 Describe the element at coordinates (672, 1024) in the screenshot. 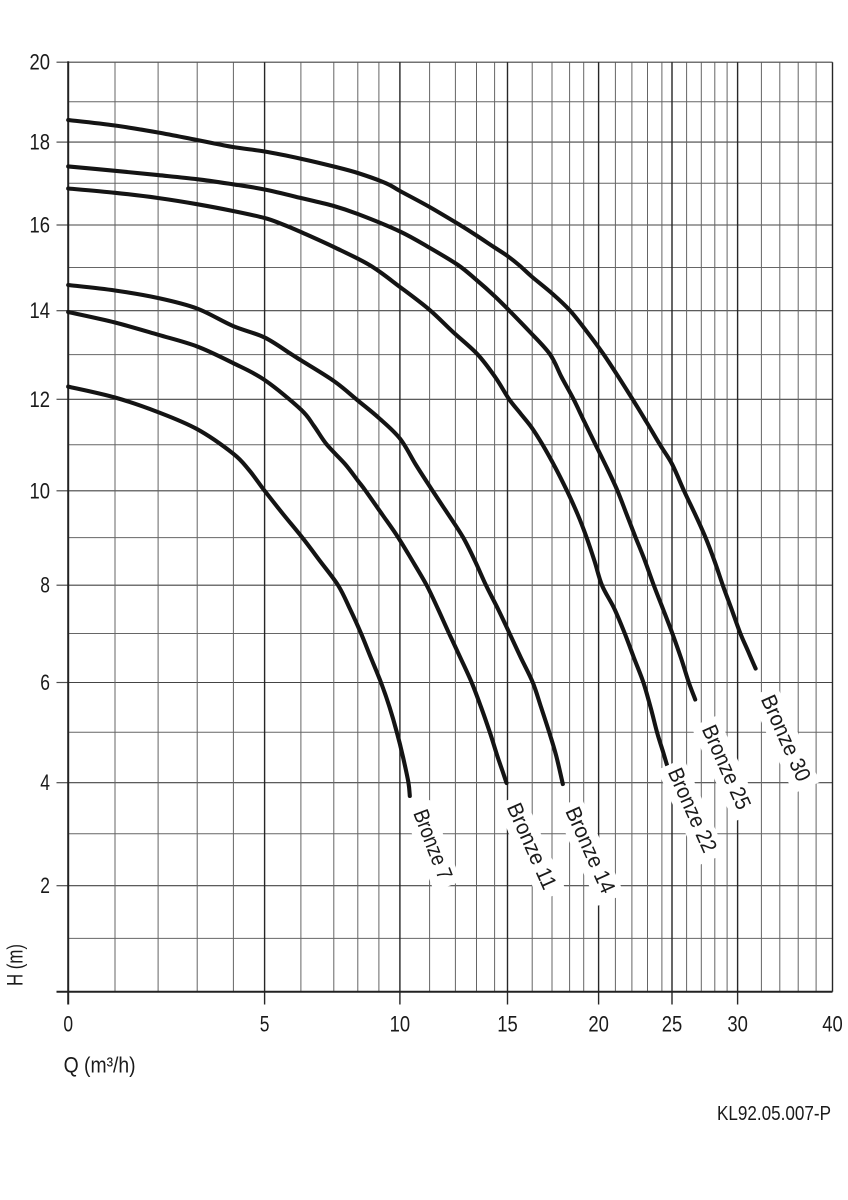

I see `svg-text: 25` at that location.